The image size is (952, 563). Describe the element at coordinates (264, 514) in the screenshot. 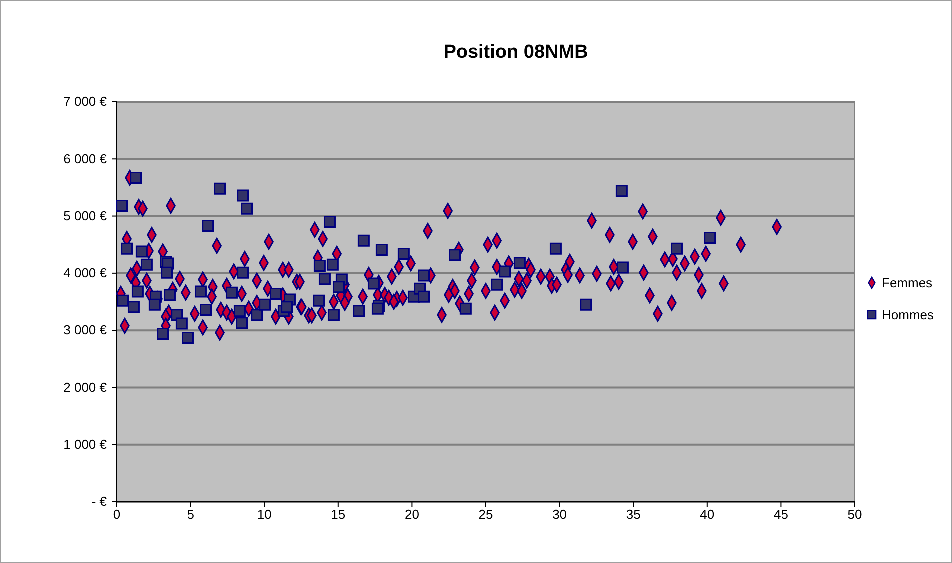

I see `x-tick-label: 10` at that location.